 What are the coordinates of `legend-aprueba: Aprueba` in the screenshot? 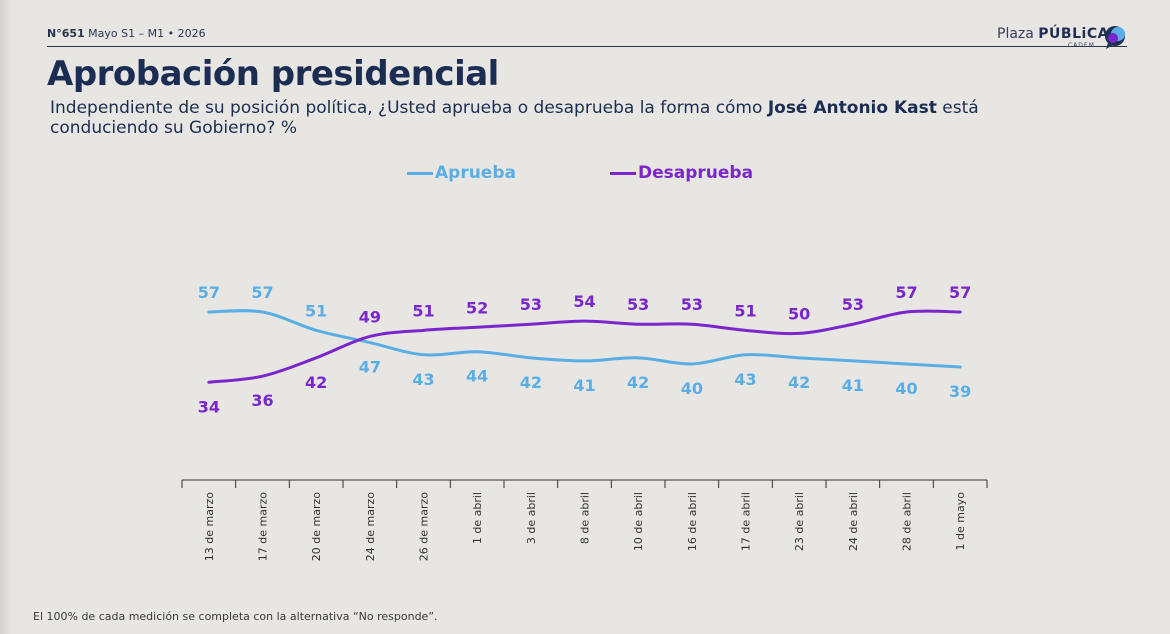 It's located at (461, 173).